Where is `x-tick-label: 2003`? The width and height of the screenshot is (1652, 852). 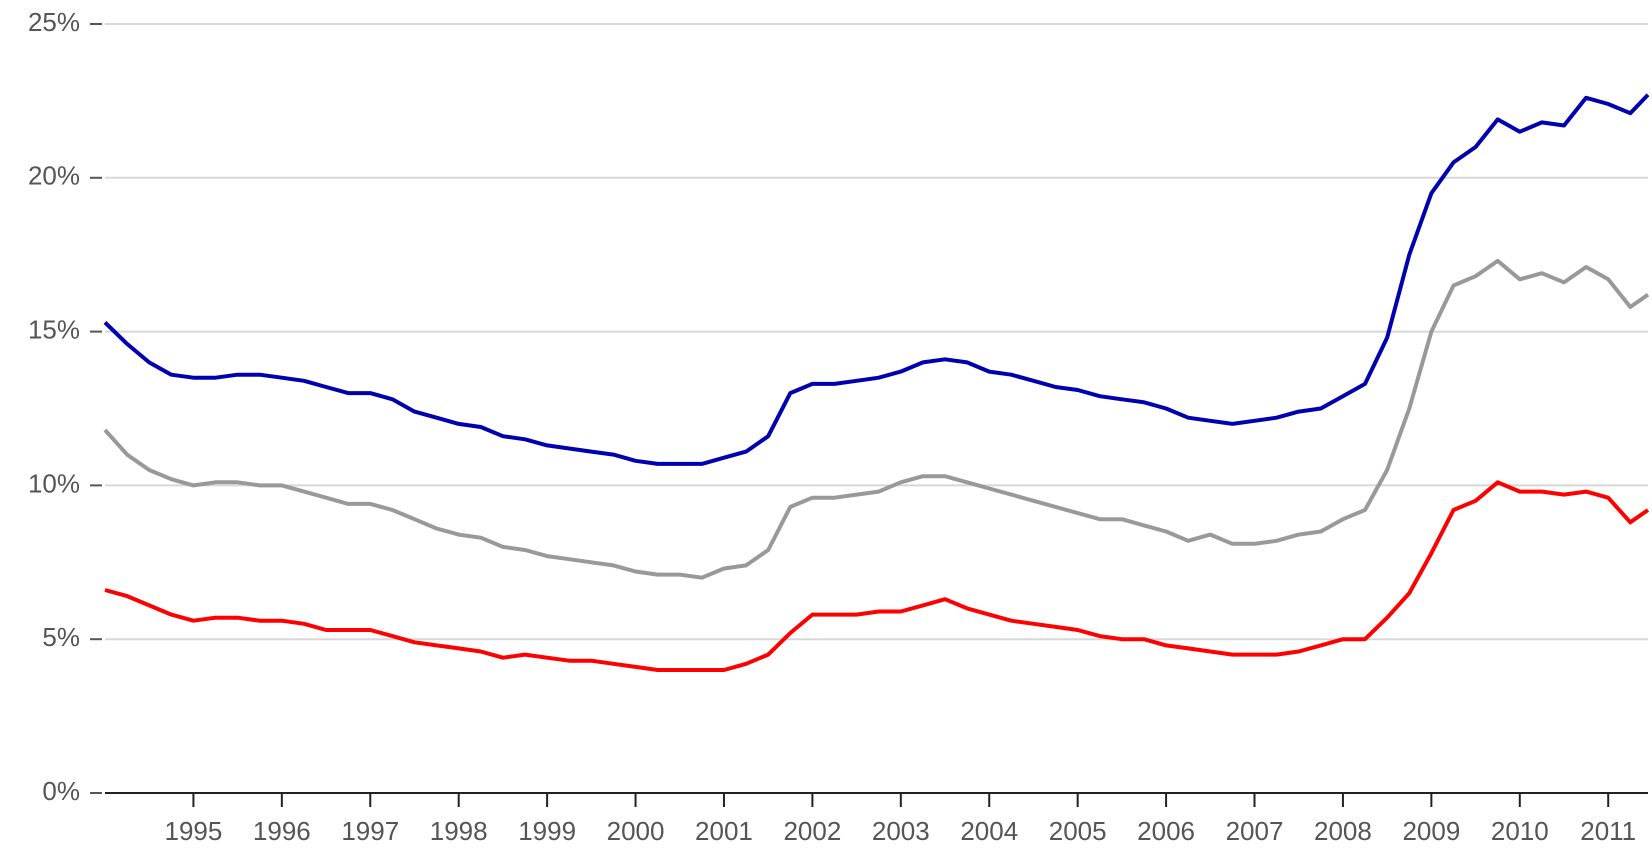
x-tick-label: 2003 is located at coordinates (901, 831).